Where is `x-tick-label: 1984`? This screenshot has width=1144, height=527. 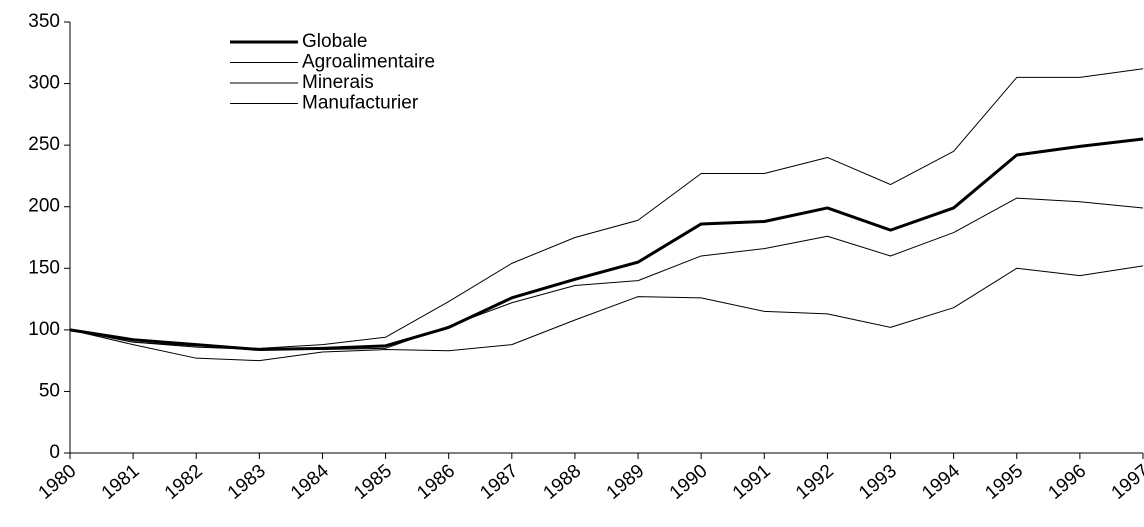 x-tick-label: 1984 is located at coordinates (310, 482).